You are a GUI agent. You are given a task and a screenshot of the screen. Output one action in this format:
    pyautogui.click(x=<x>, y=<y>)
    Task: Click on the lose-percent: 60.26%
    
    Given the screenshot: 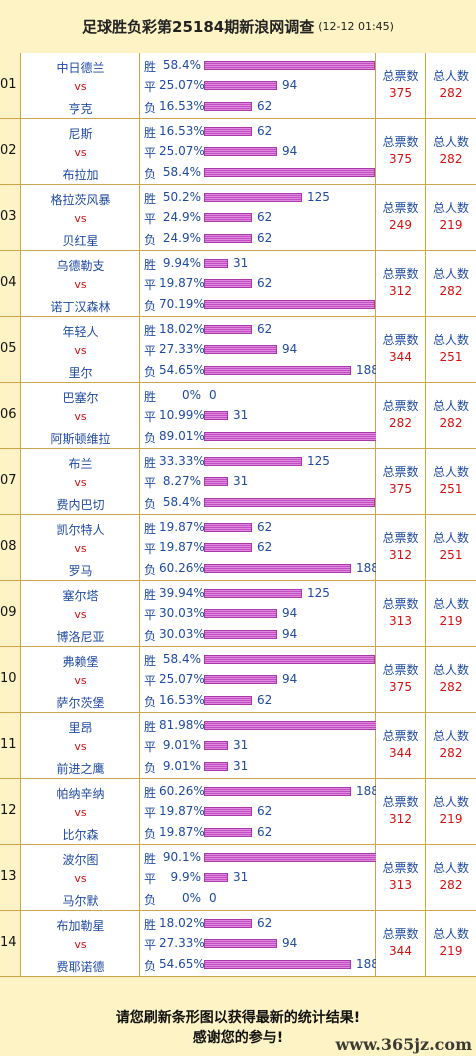 What is the action you would take?
    pyautogui.click(x=182, y=568)
    